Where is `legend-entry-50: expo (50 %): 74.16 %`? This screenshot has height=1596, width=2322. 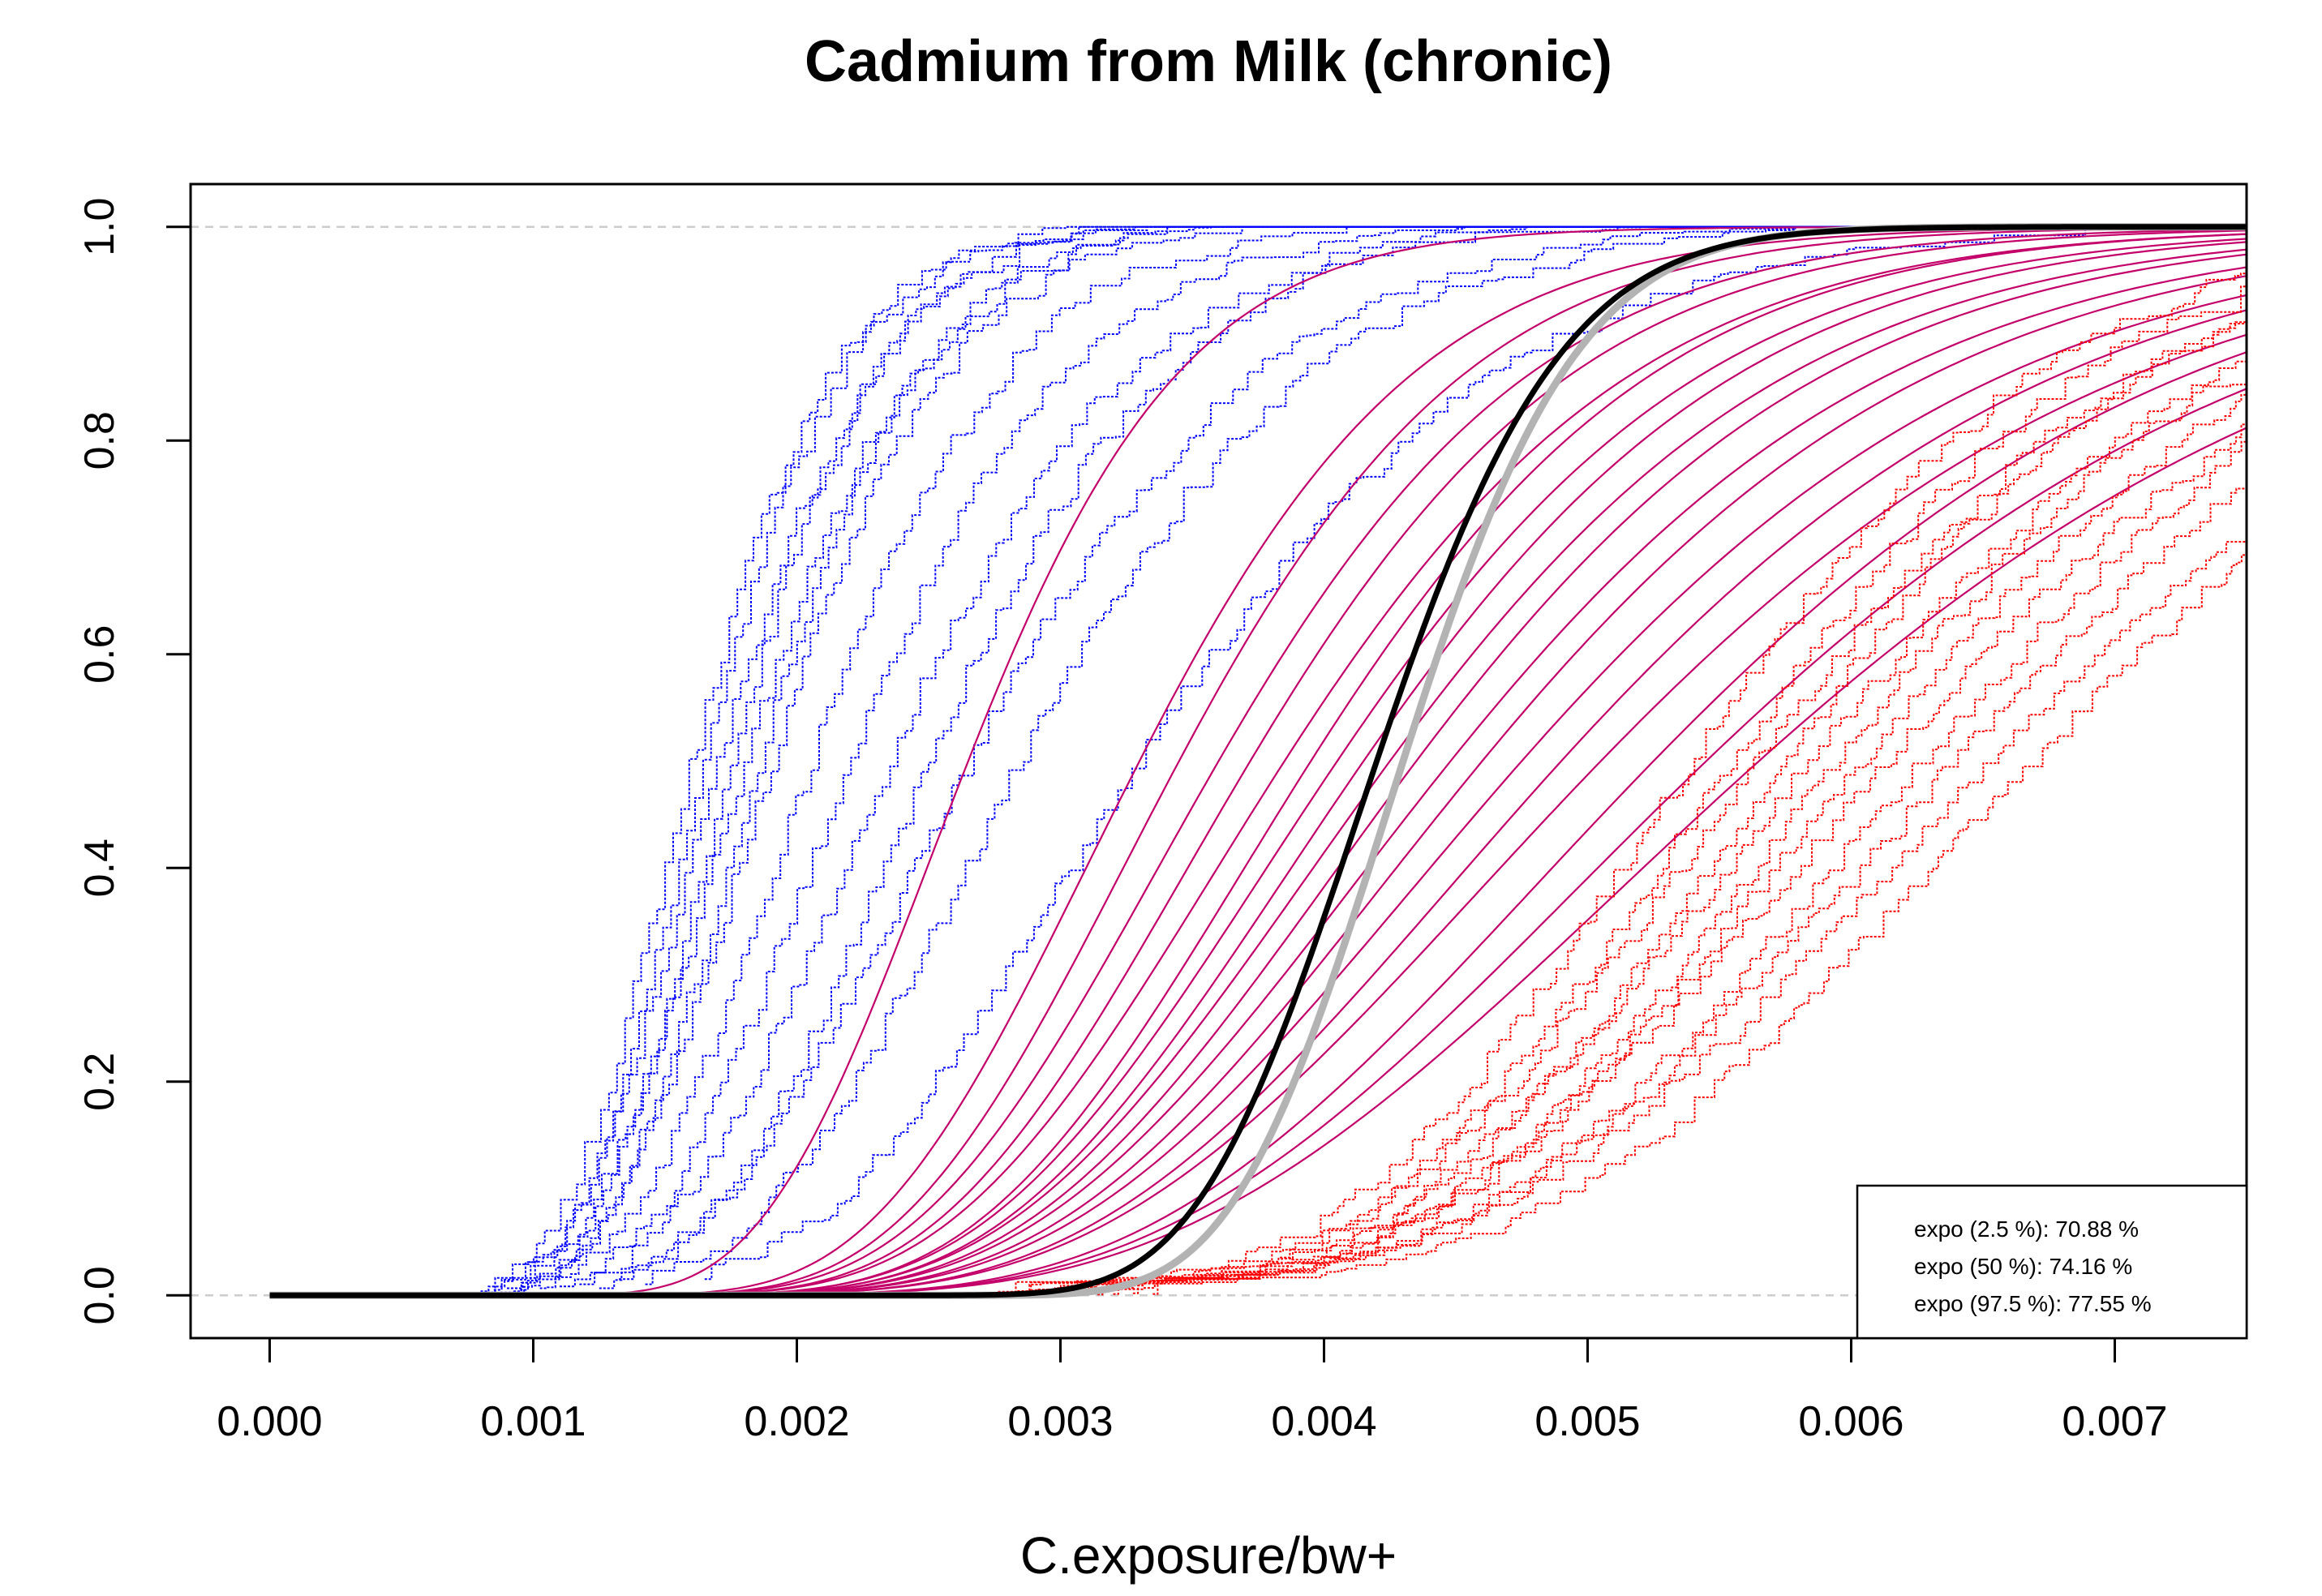 legend-entry-50: expo (50 %): 74.16 % is located at coordinates (2023, 1266).